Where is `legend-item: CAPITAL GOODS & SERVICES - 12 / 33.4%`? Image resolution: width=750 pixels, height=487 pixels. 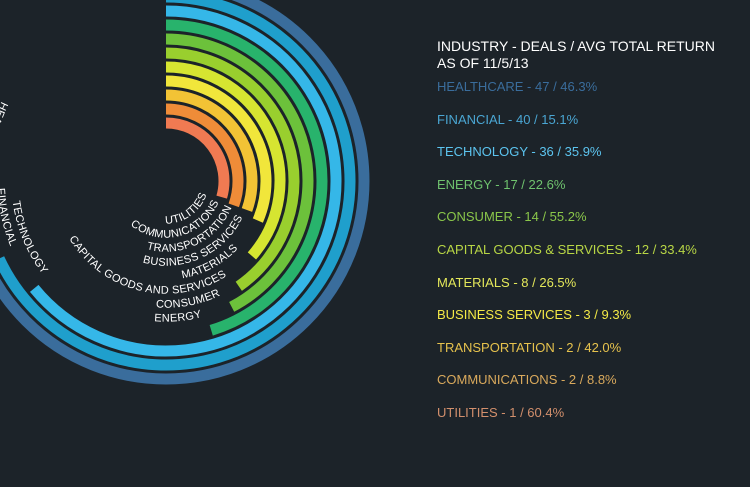
legend-item: CAPITAL GOODS & SERVICES - 12 / 33.4% is located at coordinates (567, 249).